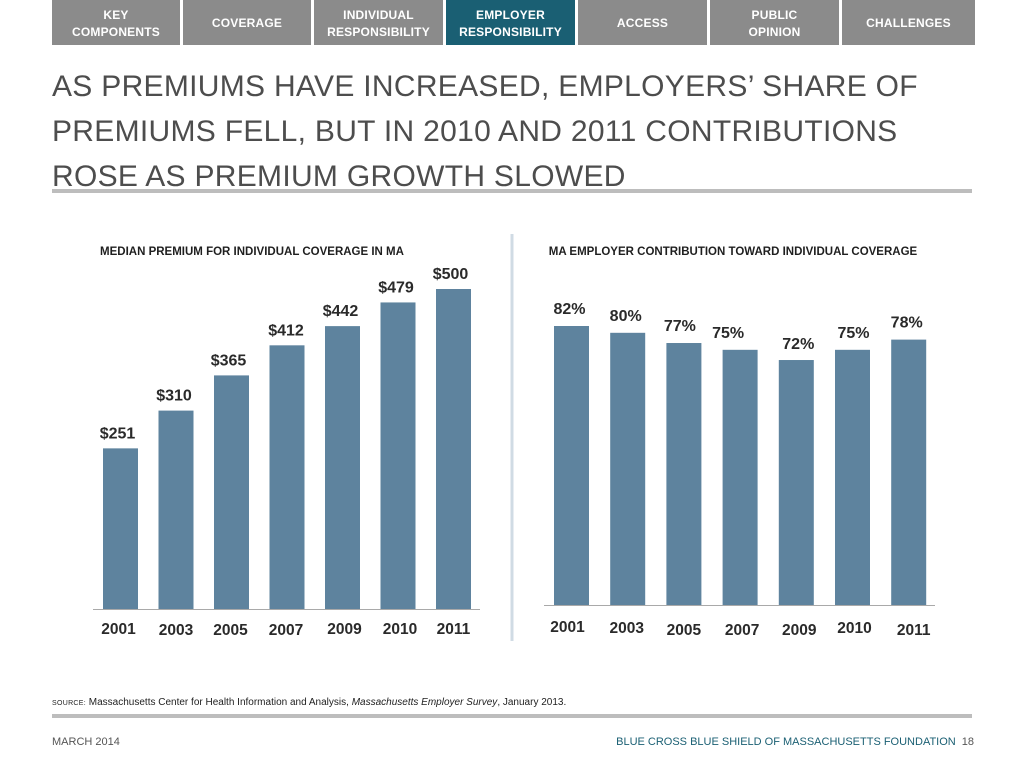 The image size is (1024, 768). What do you see at coordinates (908, 22) in the screenshot?
I see `tab-challenges: CHALLENGES` at bounding box center [908, 22].